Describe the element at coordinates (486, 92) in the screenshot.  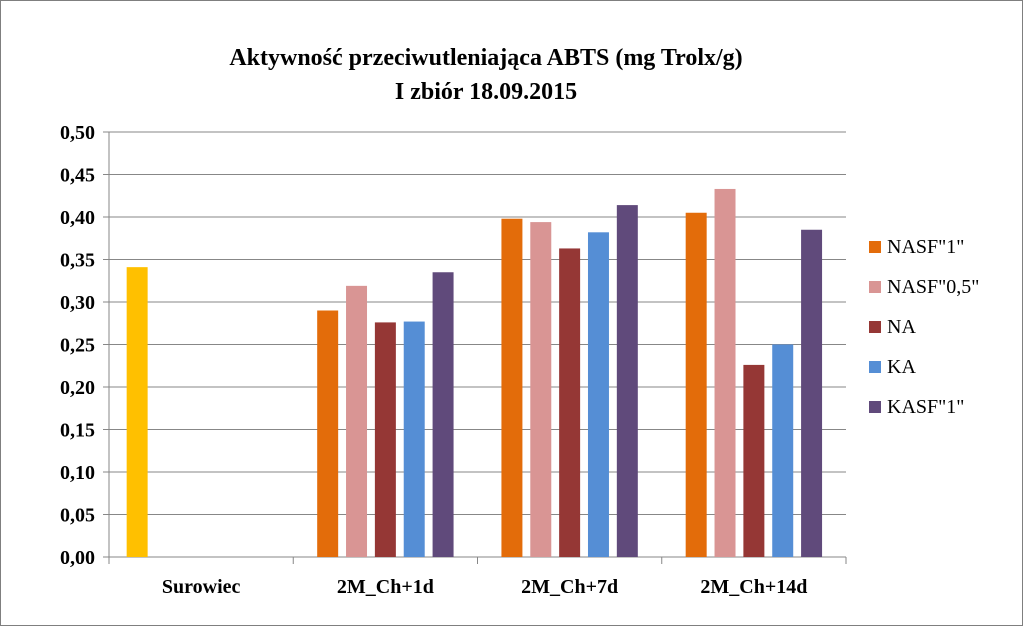
I see `chart-subtitle: I zbiór 18.09.2015` at that location.